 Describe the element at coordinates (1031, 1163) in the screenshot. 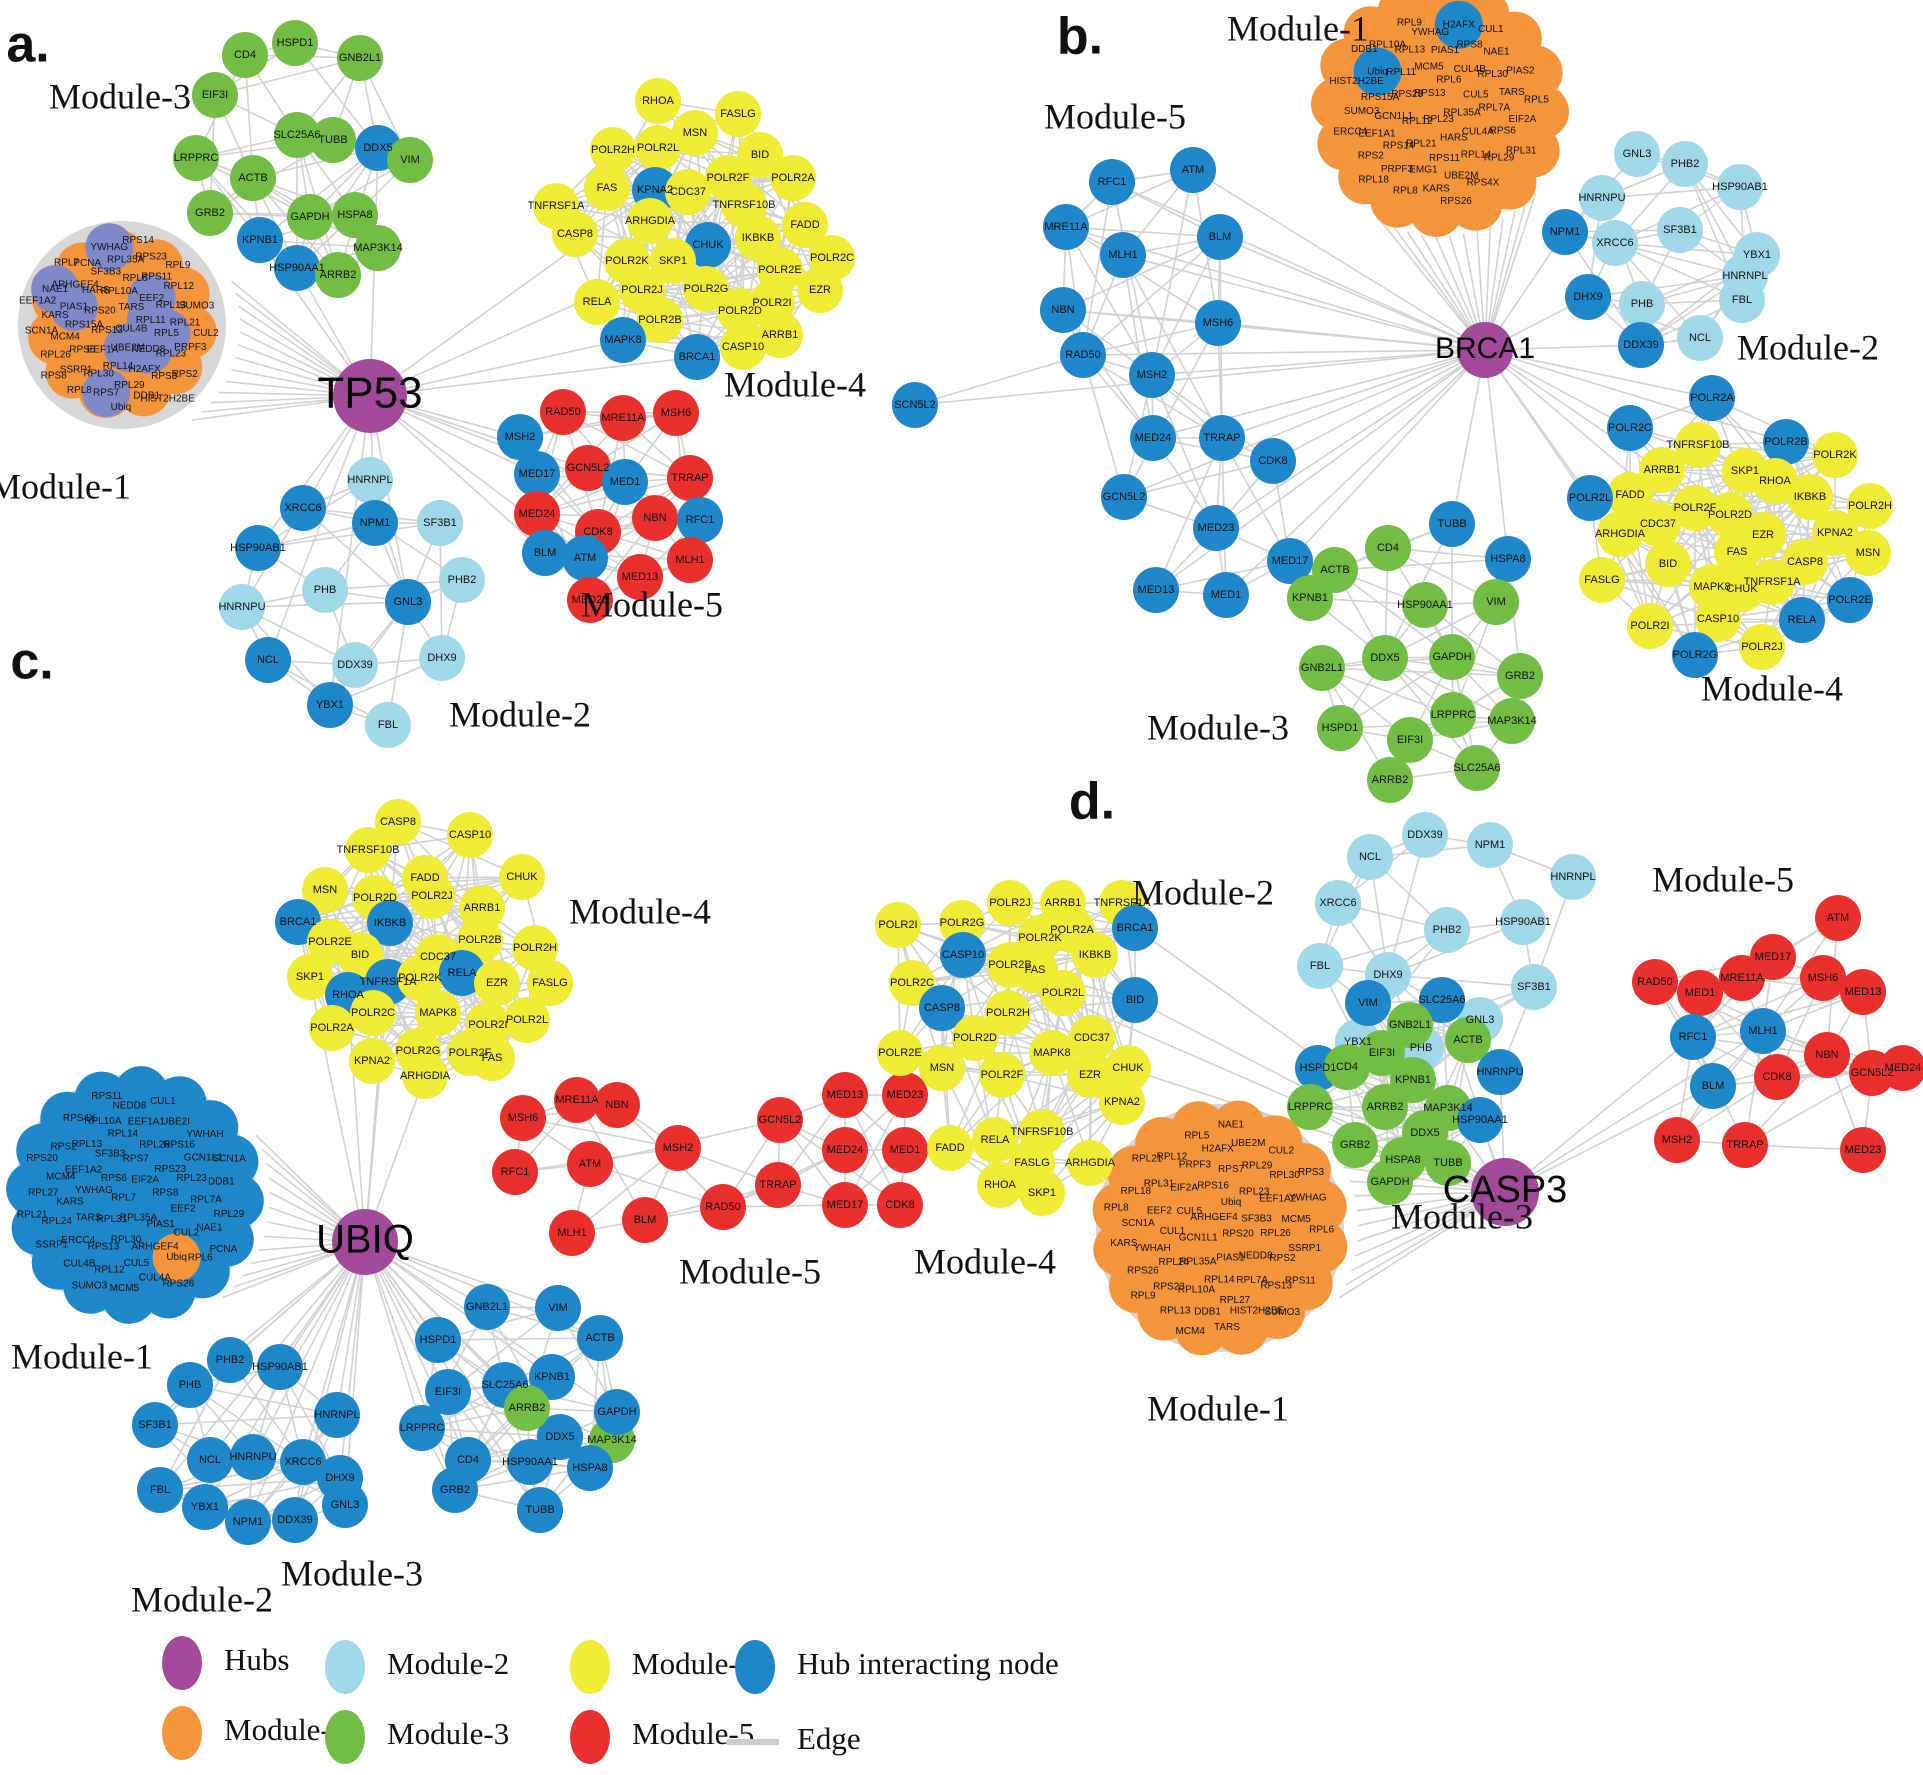

I see `text-label: FASLG` at that location.